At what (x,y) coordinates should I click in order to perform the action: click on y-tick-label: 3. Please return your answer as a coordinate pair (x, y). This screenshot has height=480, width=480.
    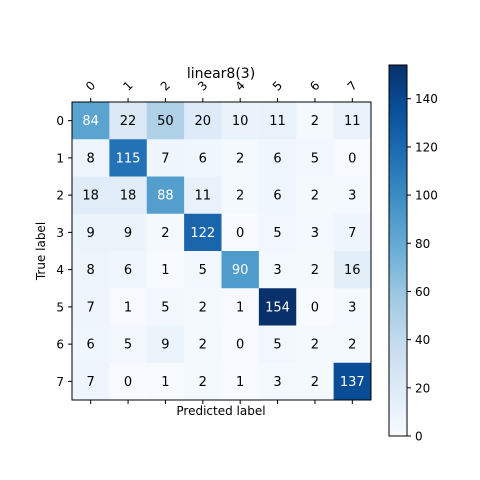
    Looking at the image, I should click on (60, 233).